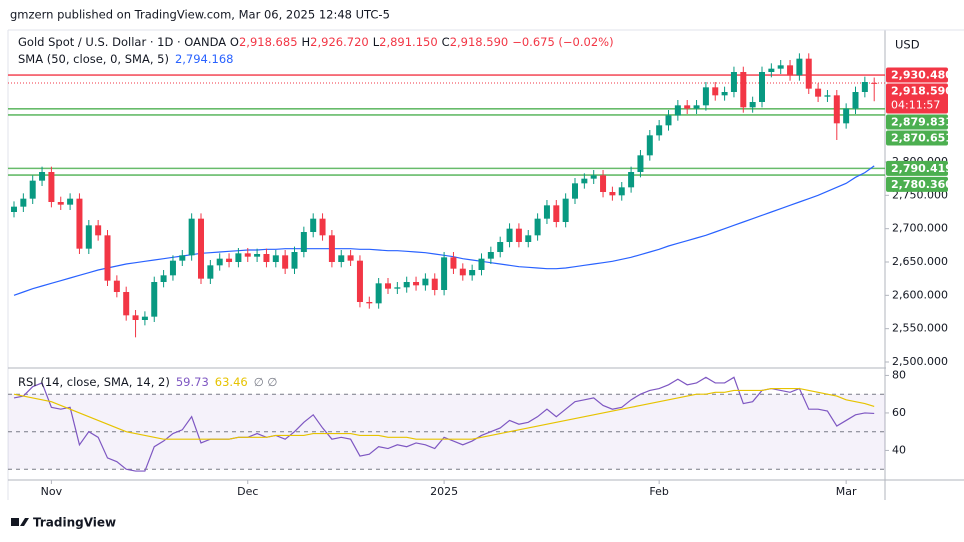 The image size is (964, 542). Describe the element at coordinates (306, 42) in the screenshot. I see `ohlc-key: H` at that location.